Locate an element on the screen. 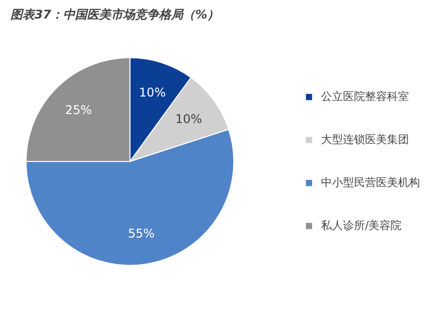 The height and width of the screenshot is (327, 447). data-label: 25% is located at coordinates (78, 110).